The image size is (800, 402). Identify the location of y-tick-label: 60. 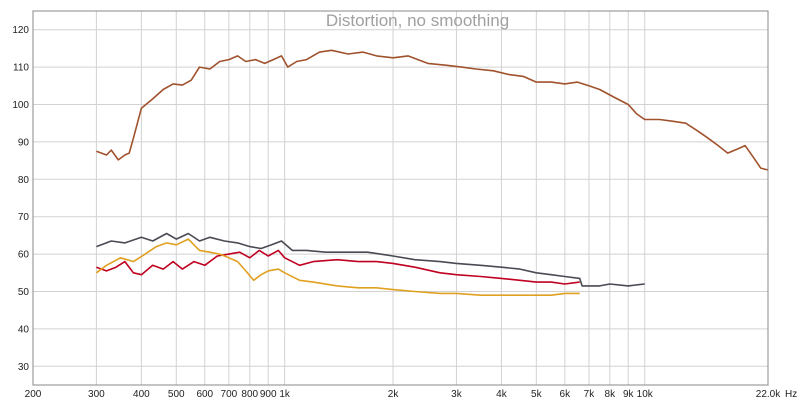
(24, 255).